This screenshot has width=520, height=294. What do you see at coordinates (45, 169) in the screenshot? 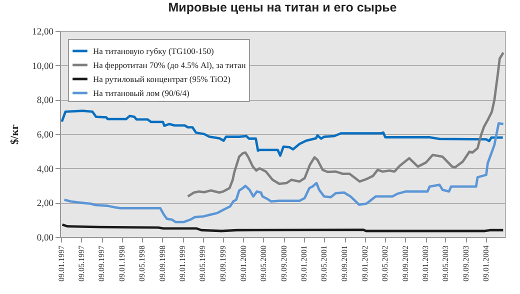
I see `y-tick-label: 4,00` at bounding box center [45, 169].